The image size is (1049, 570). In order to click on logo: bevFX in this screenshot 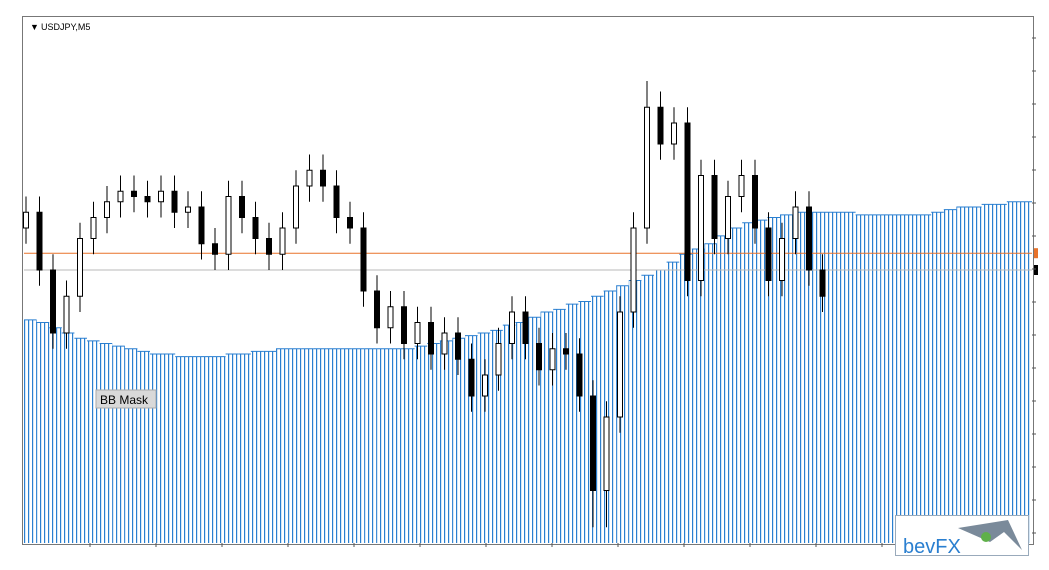, I will do `click(962, 536)`.